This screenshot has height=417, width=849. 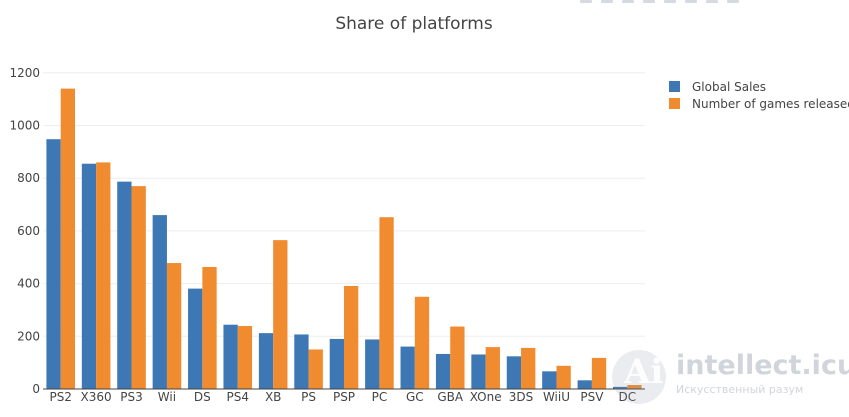 What do you see at coordinates (167, 397) in the screenshot?
I see `x-tick-label: Wii` at bounding box center [167, 397].